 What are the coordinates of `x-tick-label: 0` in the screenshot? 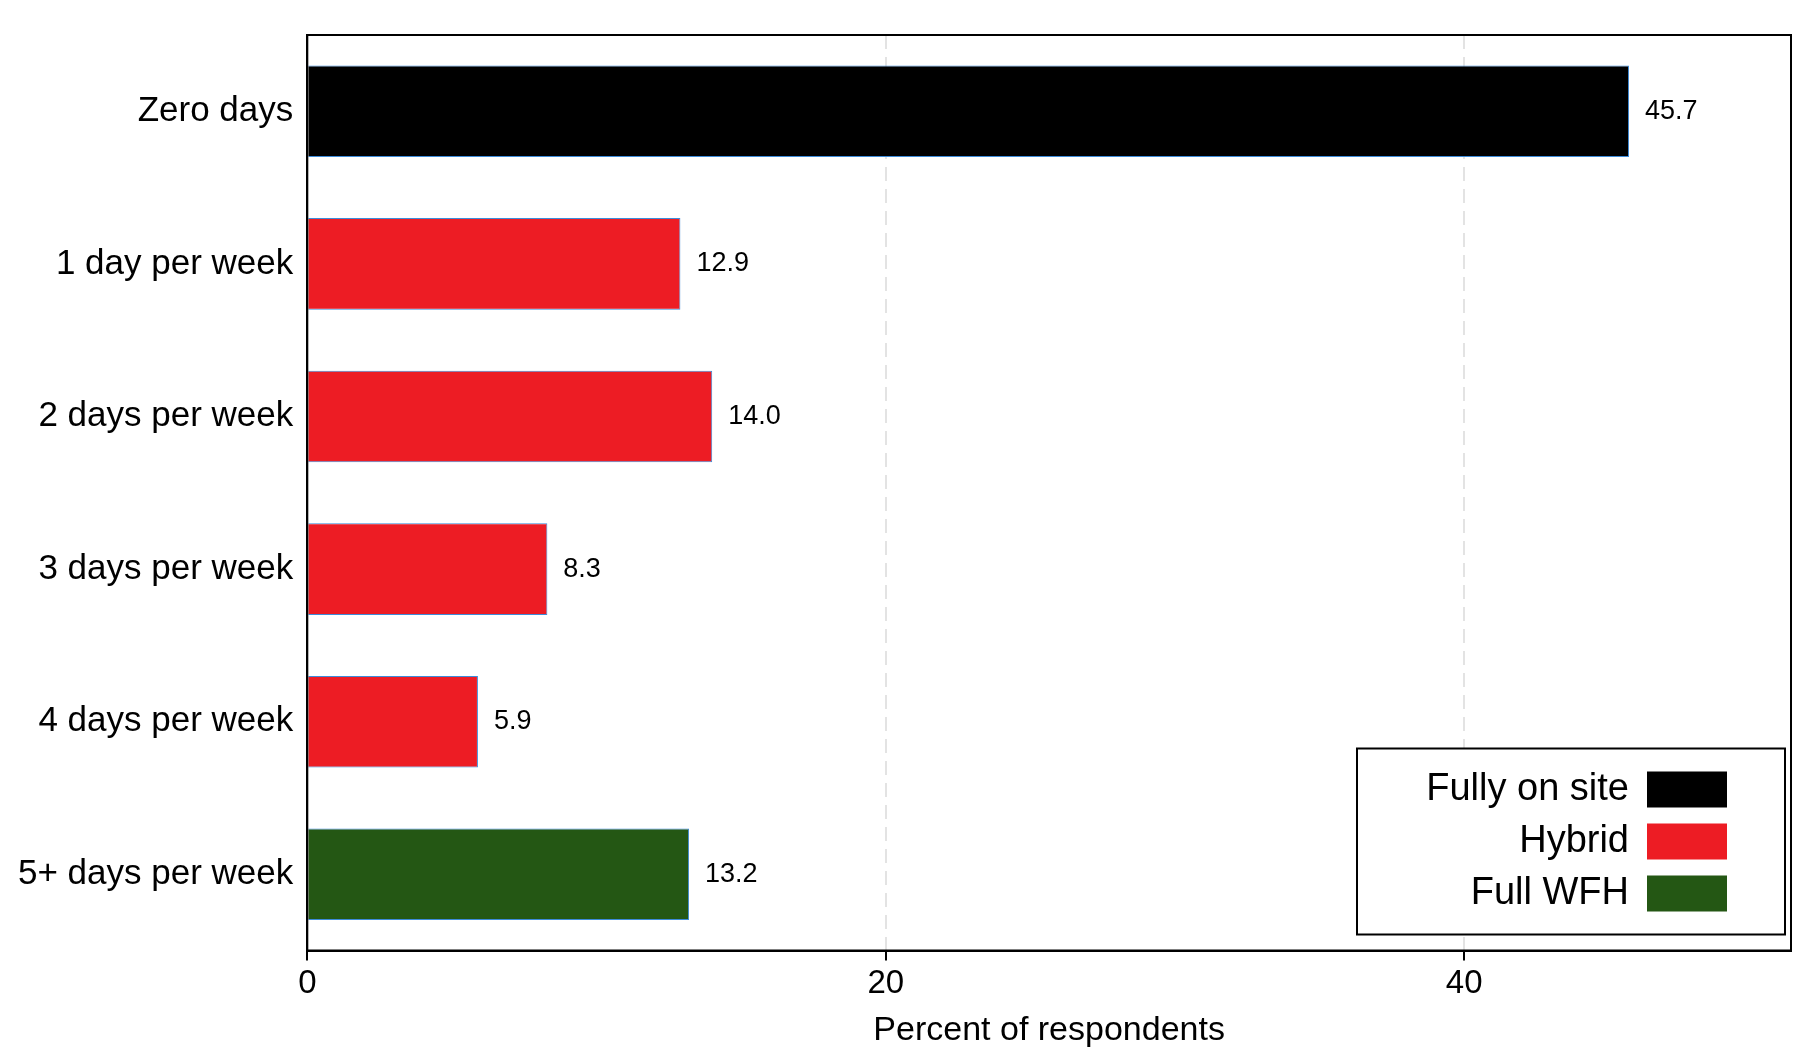 It's located at (307, 982).